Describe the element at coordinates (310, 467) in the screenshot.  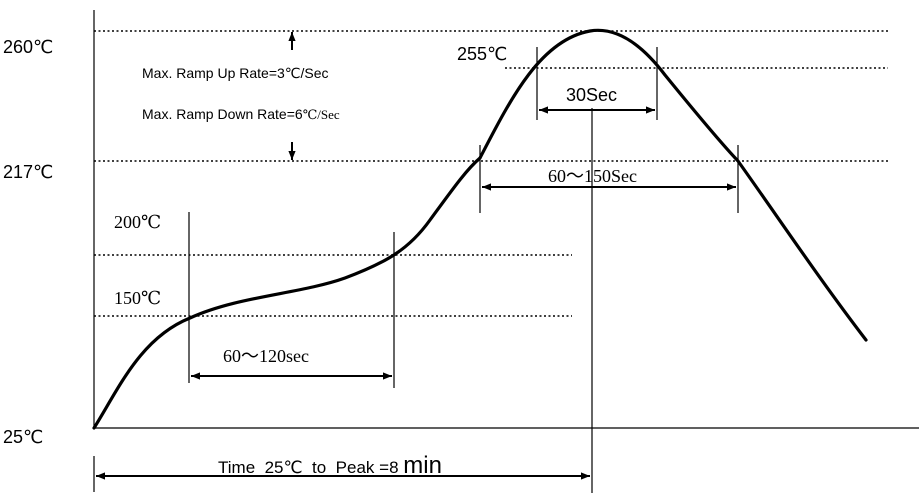
I see `time-to-peak-text: Time 25℃ to Peak =8` at that location.